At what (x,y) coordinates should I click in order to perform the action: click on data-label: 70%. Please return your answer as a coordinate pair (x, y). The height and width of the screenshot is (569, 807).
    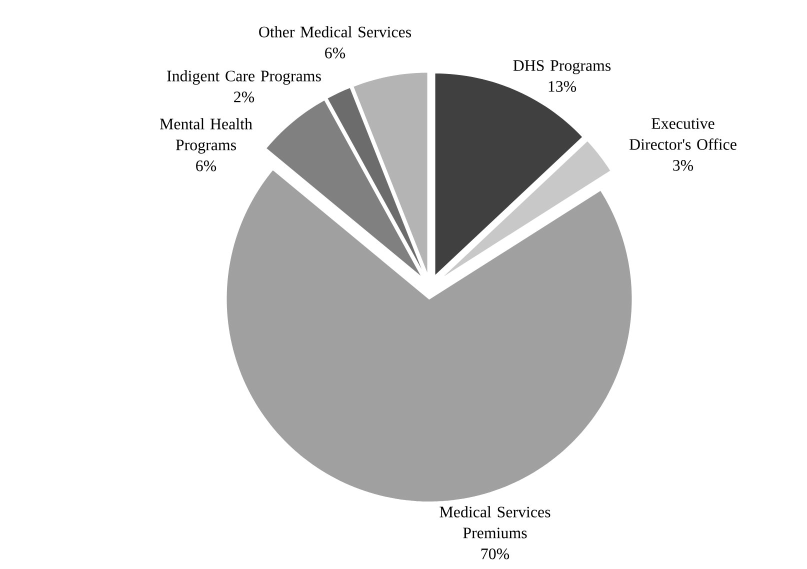
    Looking at the image, I should click on (495, 554).